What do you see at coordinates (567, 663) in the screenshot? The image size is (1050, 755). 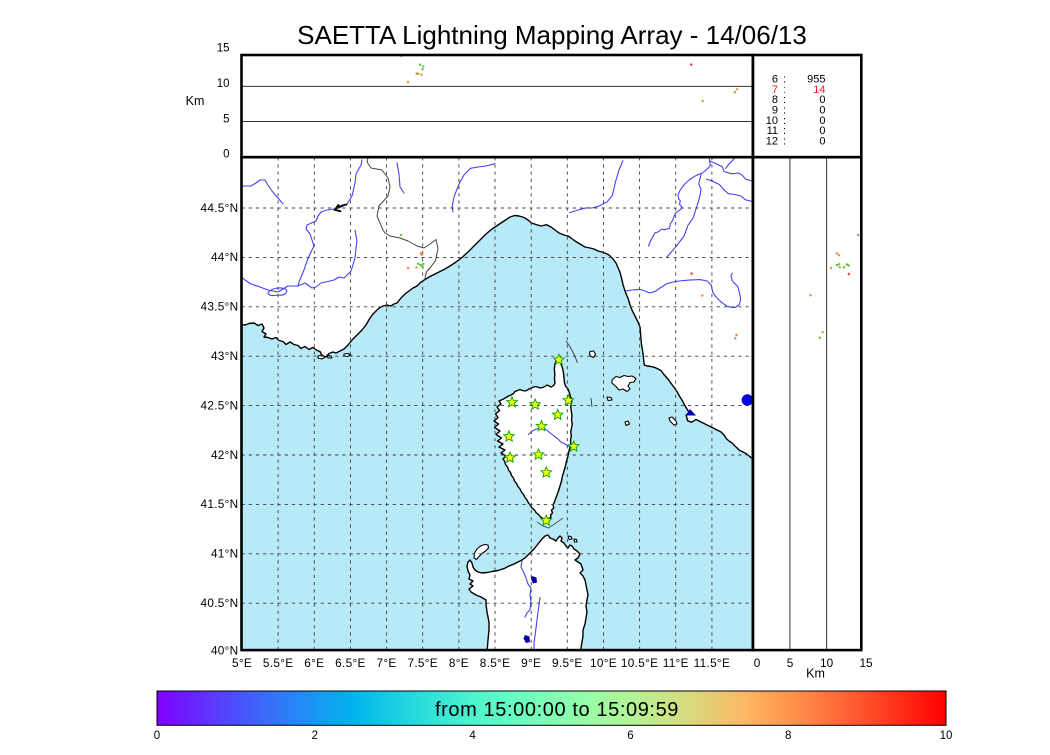 I see `svg-text: 9.5°E` at bounding box center [567, 663].